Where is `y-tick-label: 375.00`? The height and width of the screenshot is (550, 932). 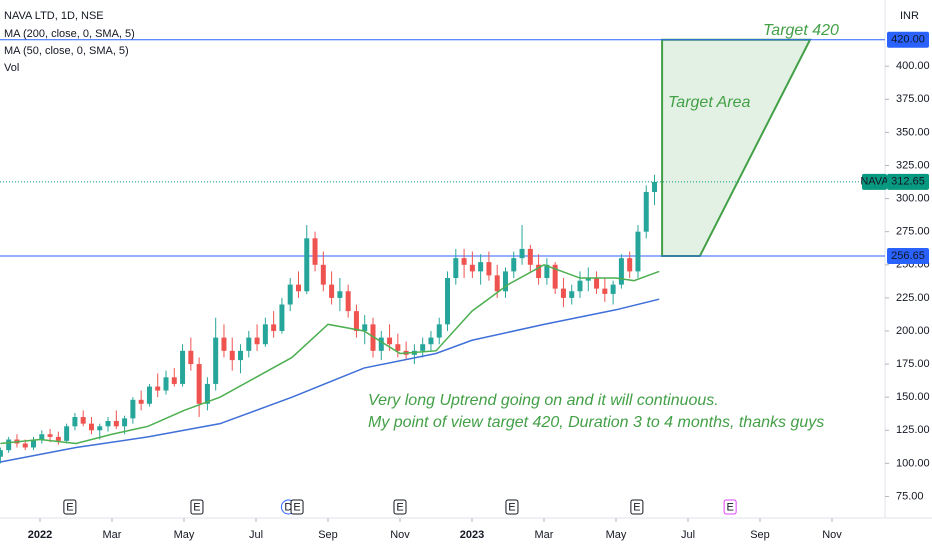
y-tick-label: 375.00 is located at coordinates (913, 99).